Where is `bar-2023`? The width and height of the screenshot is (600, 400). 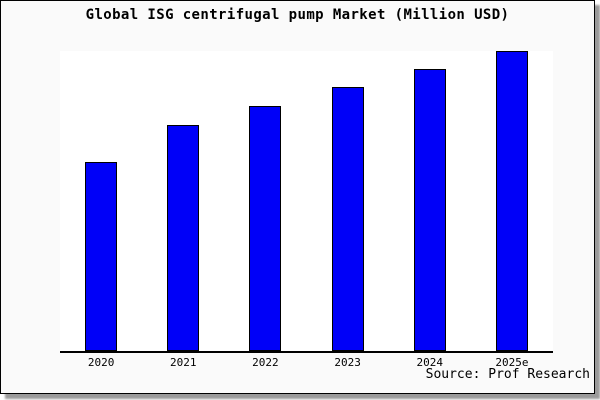 bar-2023 is located at coordinates (347, 219).